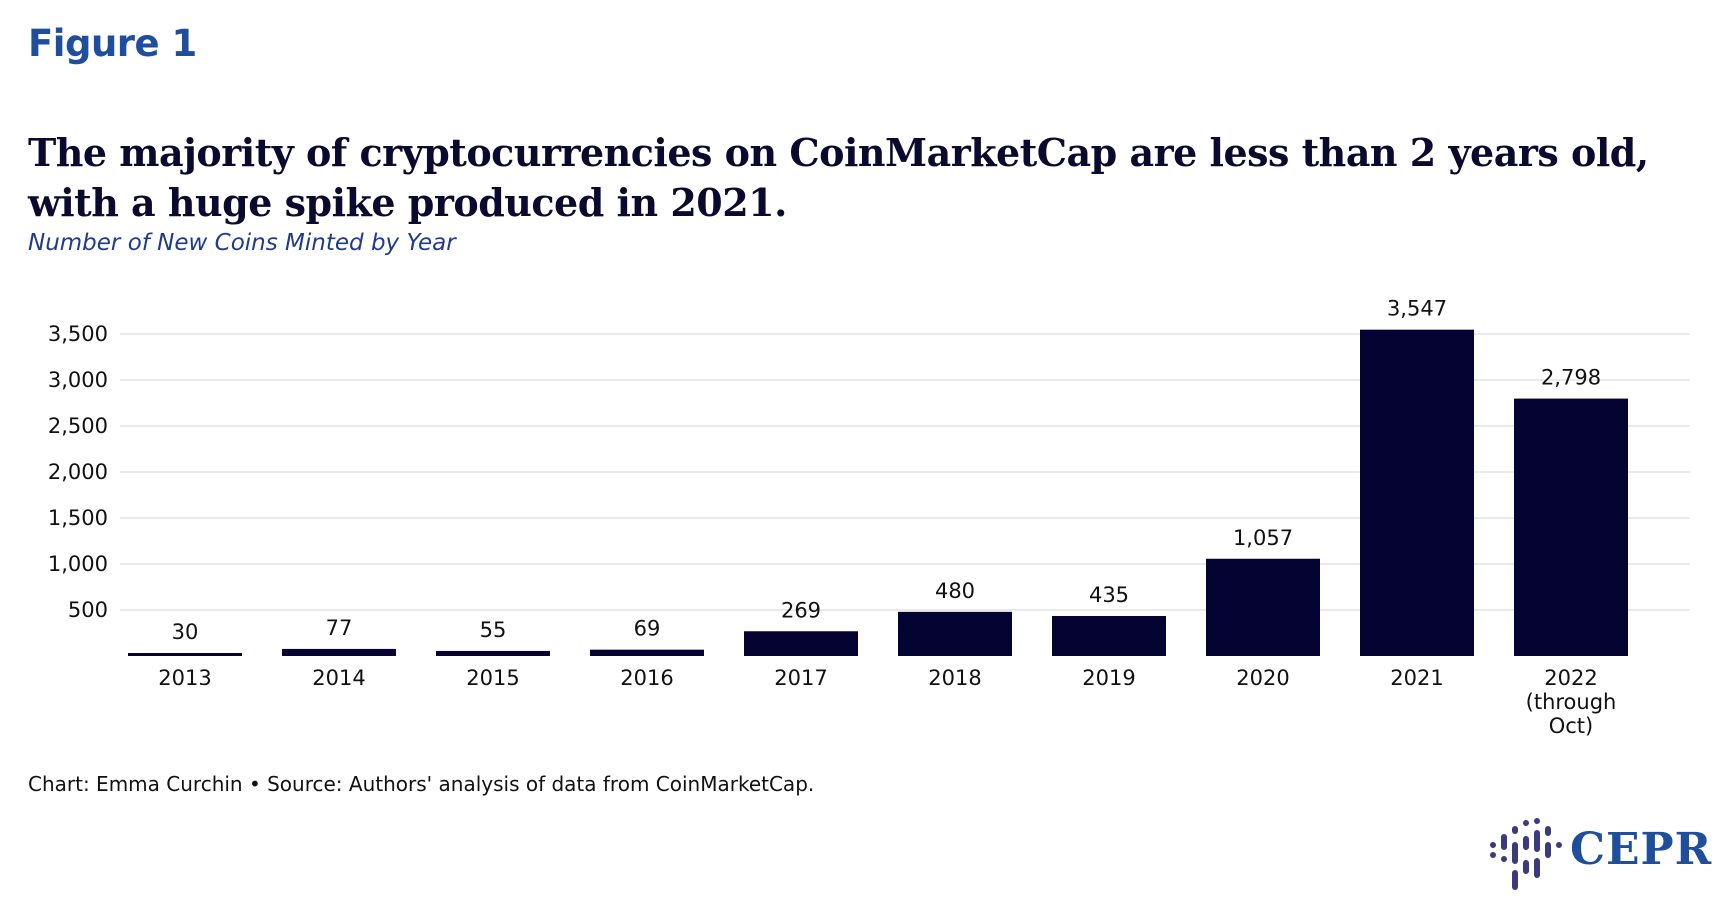 Image resolution: width=1726 pixels, height=914 pixels. What do you see at coordinates (78, 380) in the screenshot?
I see `y-tick-label: 3,000` at bounding box center [78, 380].